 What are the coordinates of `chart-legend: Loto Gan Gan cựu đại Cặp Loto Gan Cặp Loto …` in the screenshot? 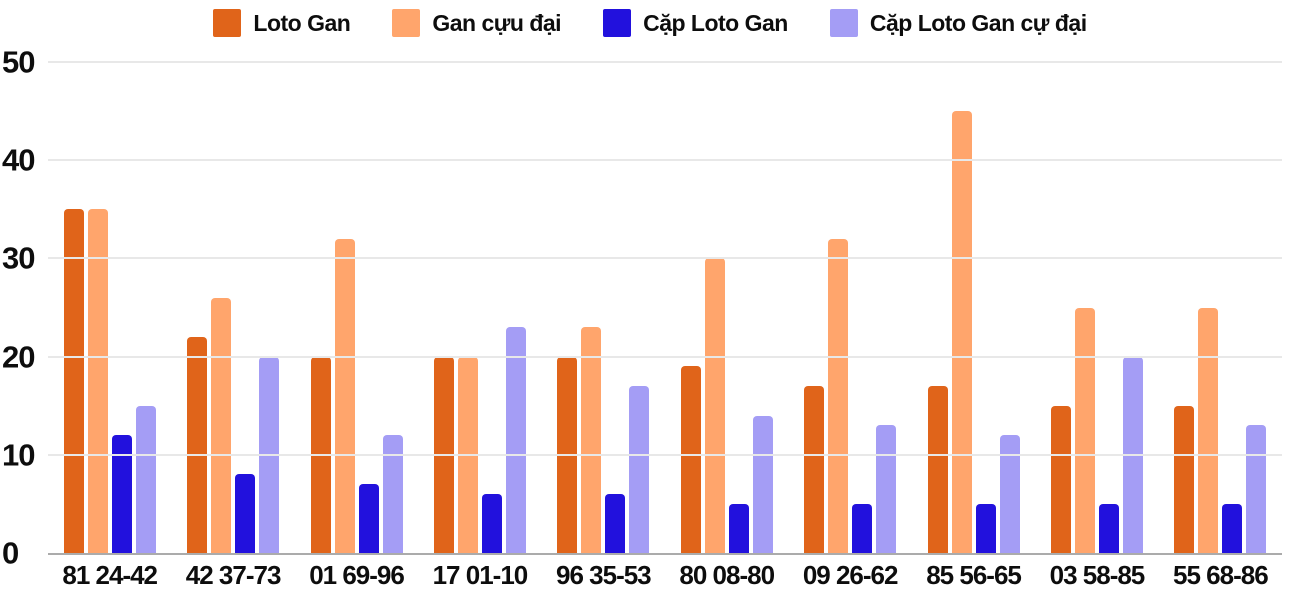 It's located at (650, 23).